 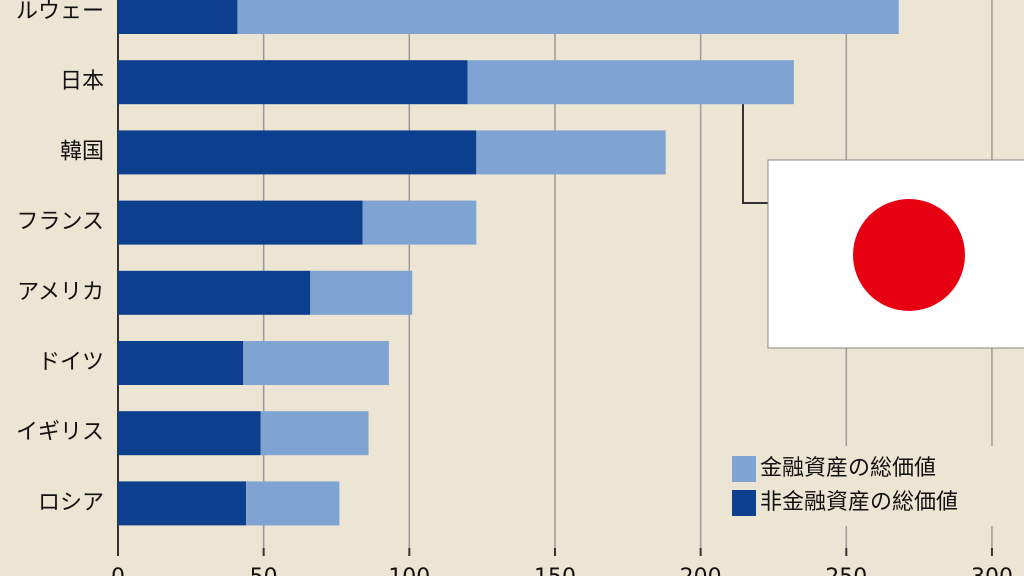 I want to click on y-tick-label: 日本, so click(x=82, y=81).